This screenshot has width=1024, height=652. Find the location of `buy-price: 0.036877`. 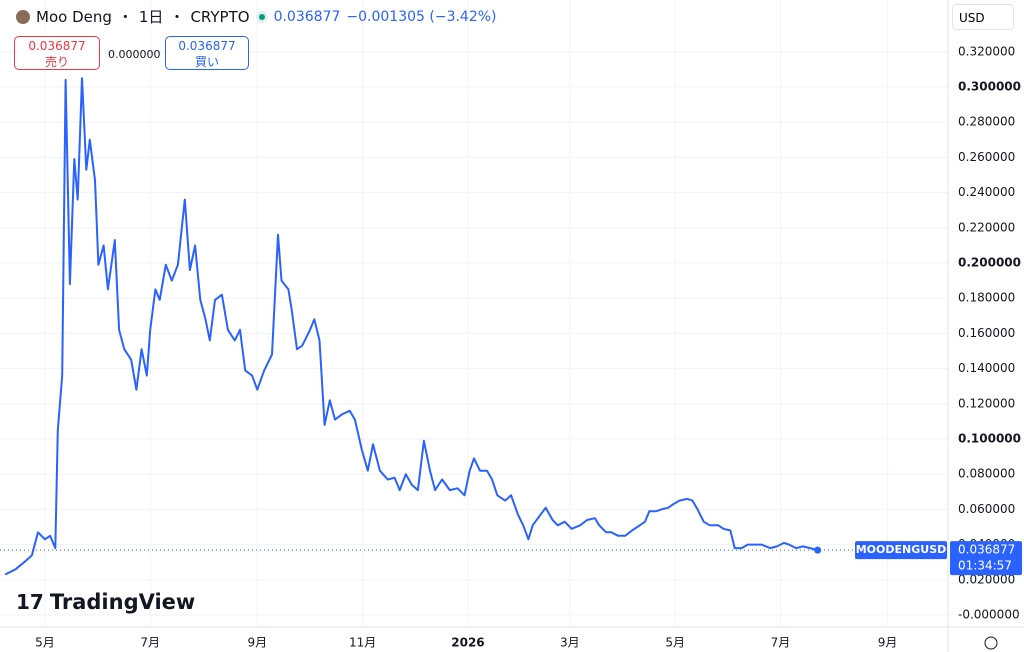

buy-price: 0.036877 is located at coordinates (207, 46).